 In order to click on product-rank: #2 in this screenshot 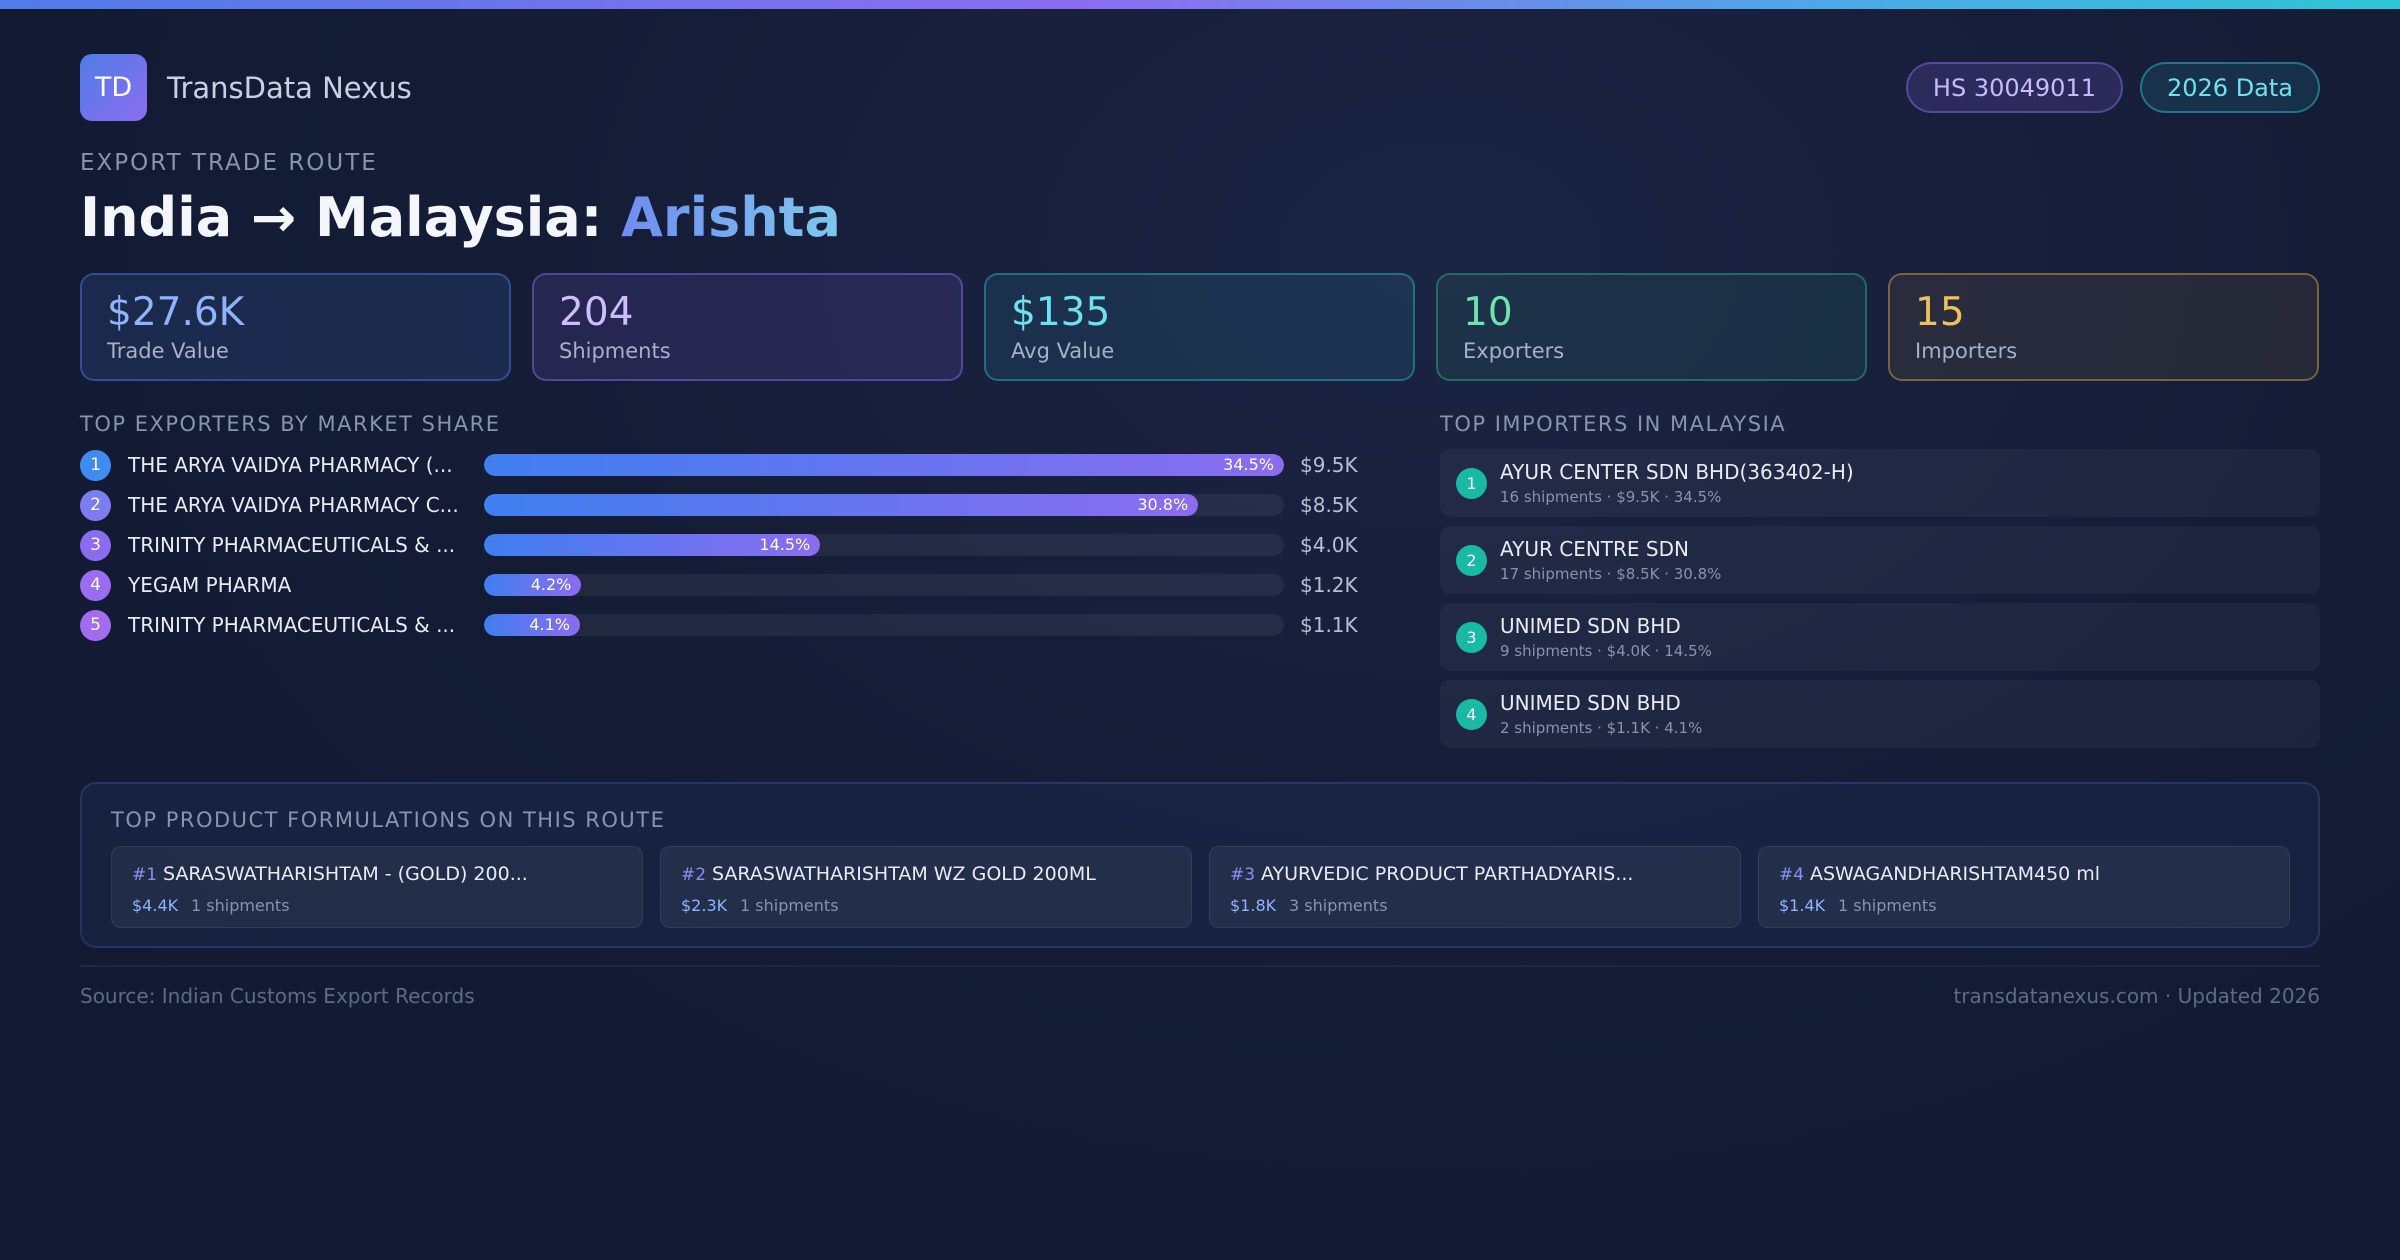, I will do `click(694, 875)`.